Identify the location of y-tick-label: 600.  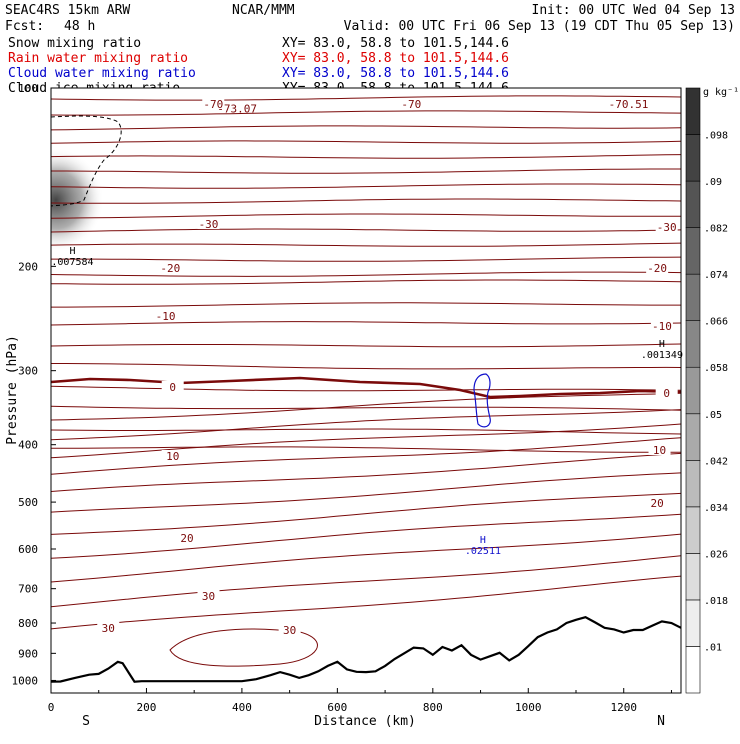
(28, 549).